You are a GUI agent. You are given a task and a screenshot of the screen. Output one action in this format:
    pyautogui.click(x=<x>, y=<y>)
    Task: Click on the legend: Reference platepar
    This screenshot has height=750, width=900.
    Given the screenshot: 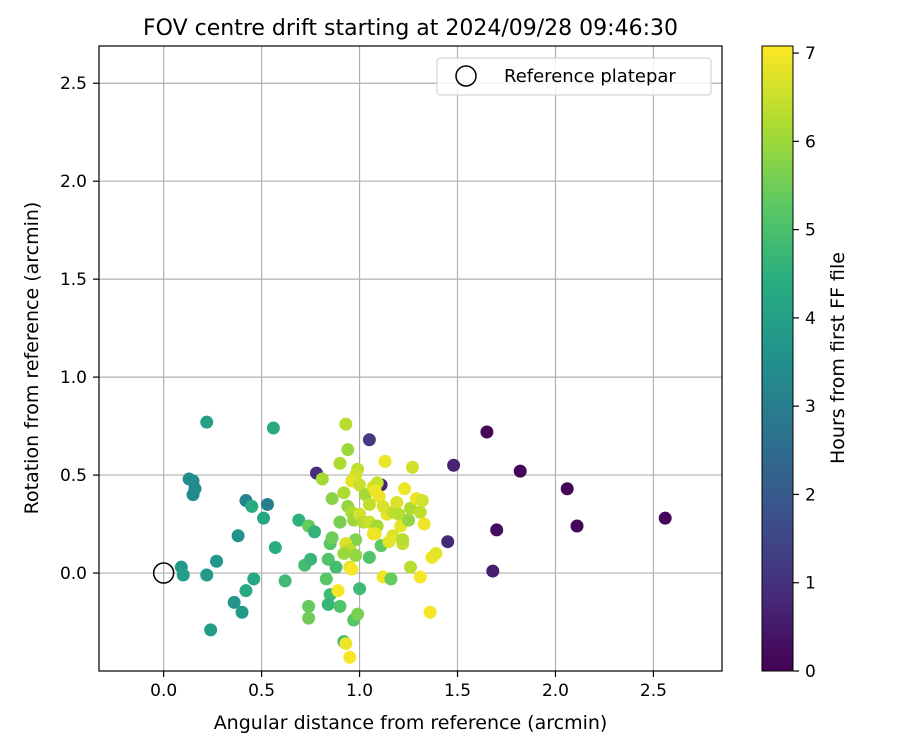 What is the action you would take?
    pyautogui.click(x=574, y=76)
    